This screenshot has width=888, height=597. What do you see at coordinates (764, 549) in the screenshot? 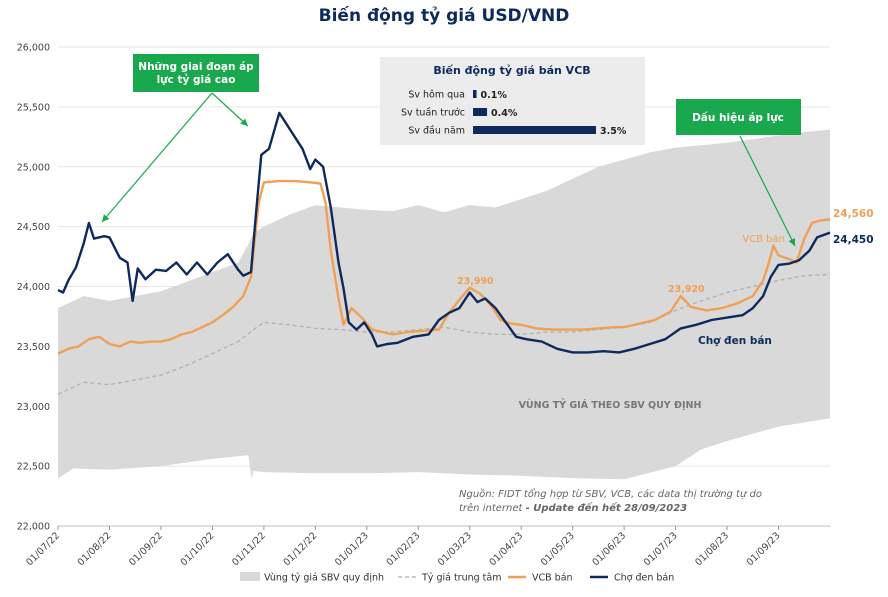
I see `x-tick-label: 01/09/23` at bounding box center [764, 549].